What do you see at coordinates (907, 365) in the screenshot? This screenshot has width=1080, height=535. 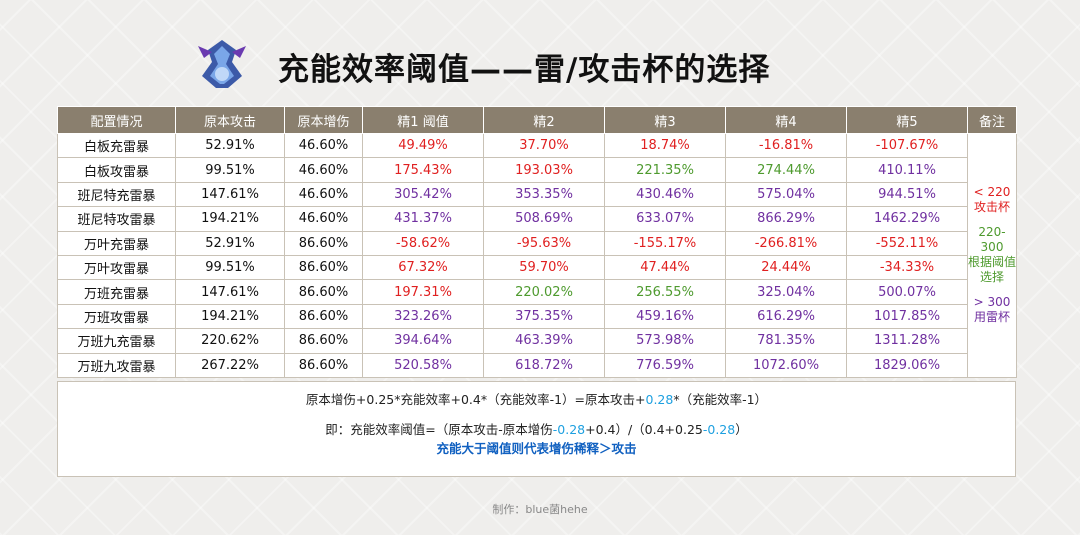 I see `threshold-cell: 1829.06%` at bounding box center [907, 365].